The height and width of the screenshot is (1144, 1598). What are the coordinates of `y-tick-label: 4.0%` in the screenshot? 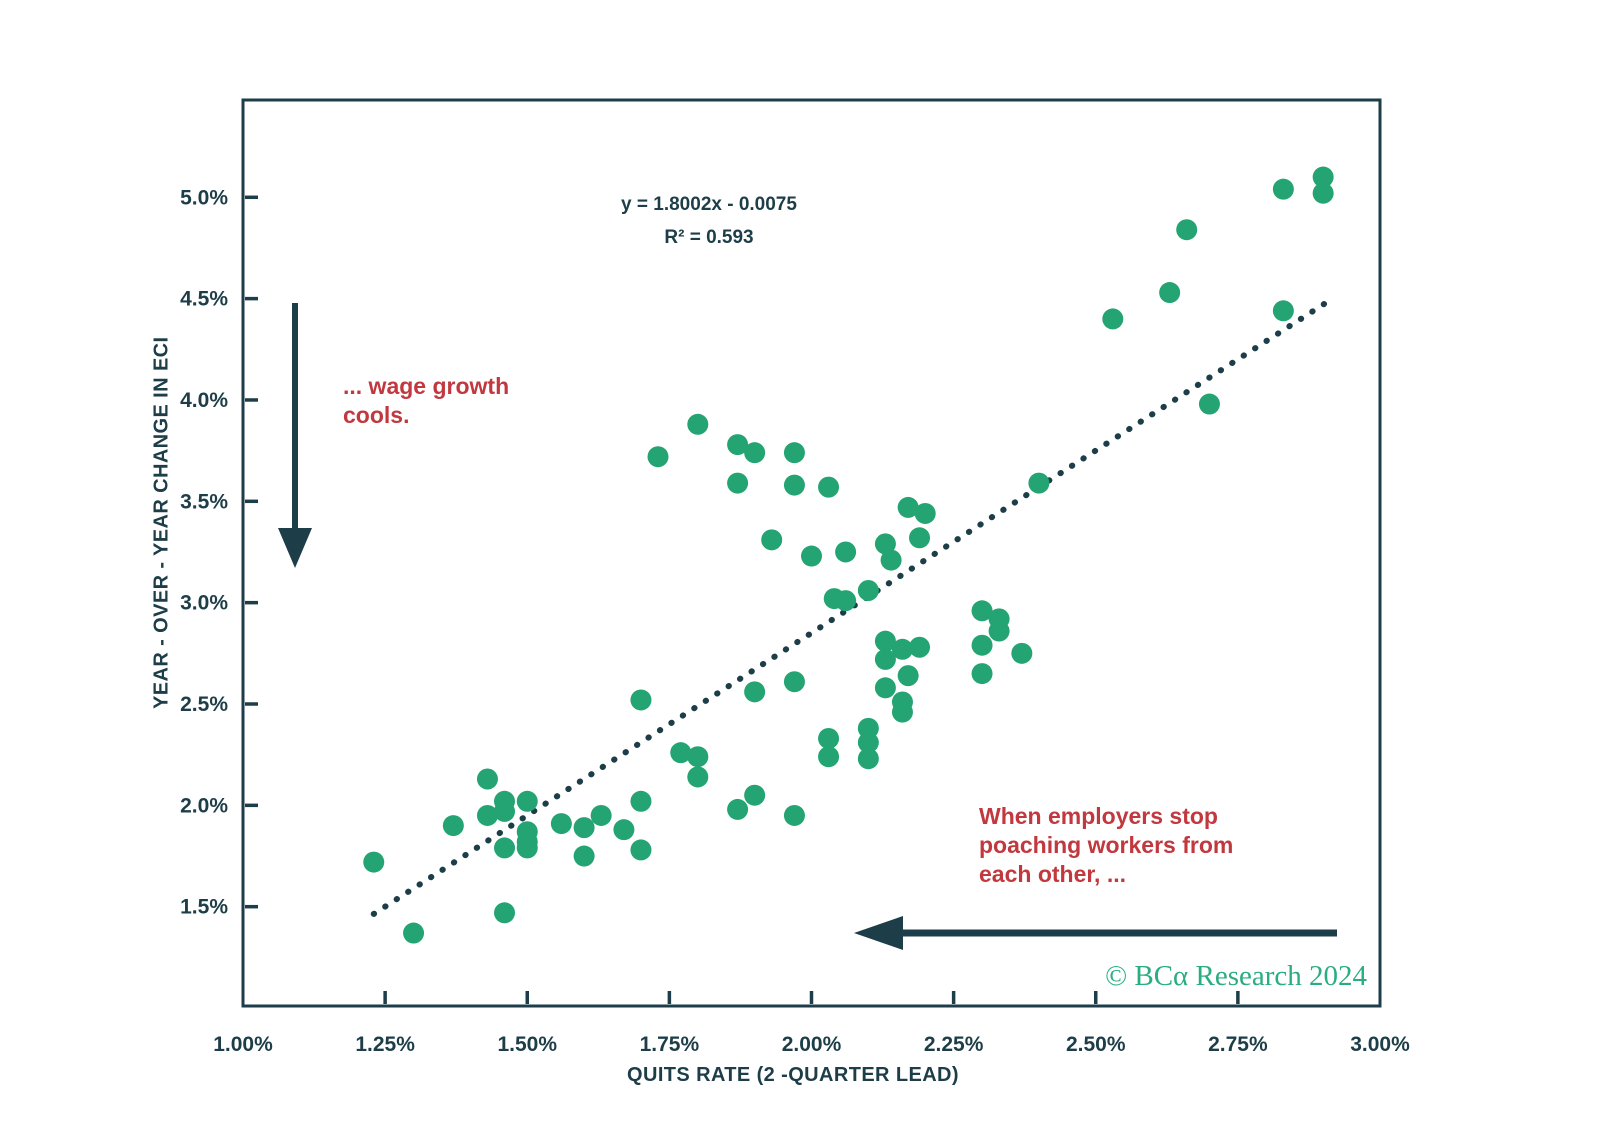 It's located at (204, 400).